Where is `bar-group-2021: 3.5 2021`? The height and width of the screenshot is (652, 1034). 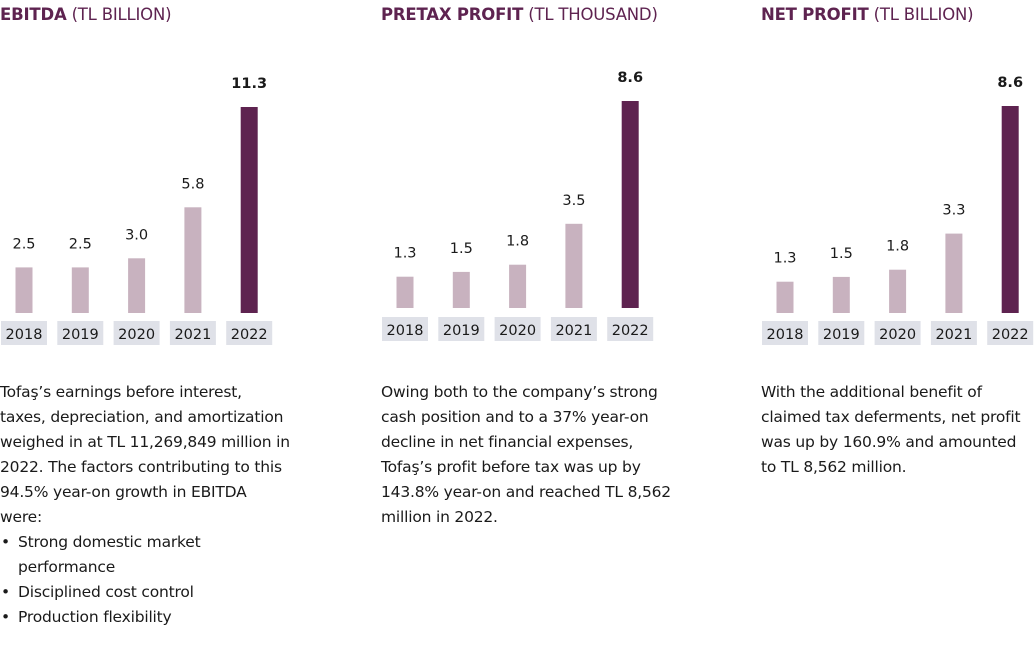 bar-group-2021: 3.5 2021 is located at coordinates (573, 267).